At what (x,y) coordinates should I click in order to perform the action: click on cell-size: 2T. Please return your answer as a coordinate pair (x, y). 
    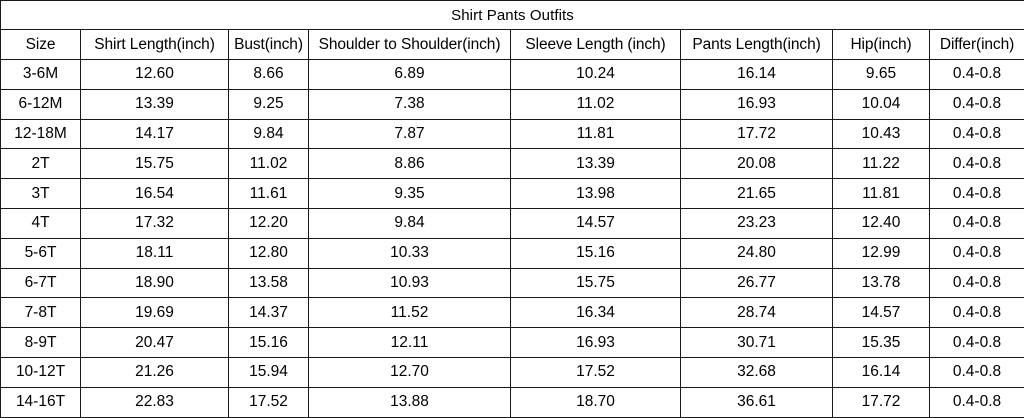
    Looking at the image, I should click on (41, 164).